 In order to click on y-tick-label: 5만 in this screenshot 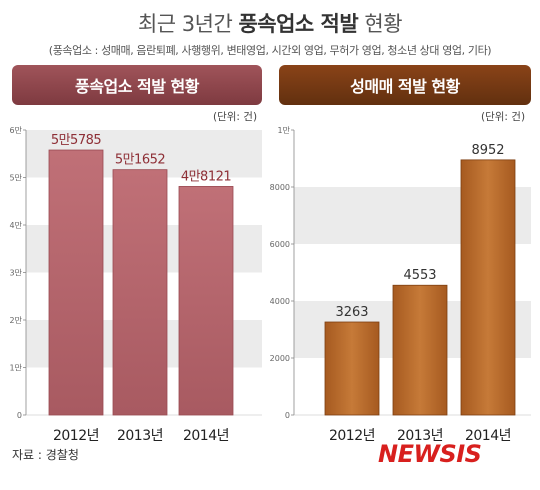, I will do `click(16, 178)`.